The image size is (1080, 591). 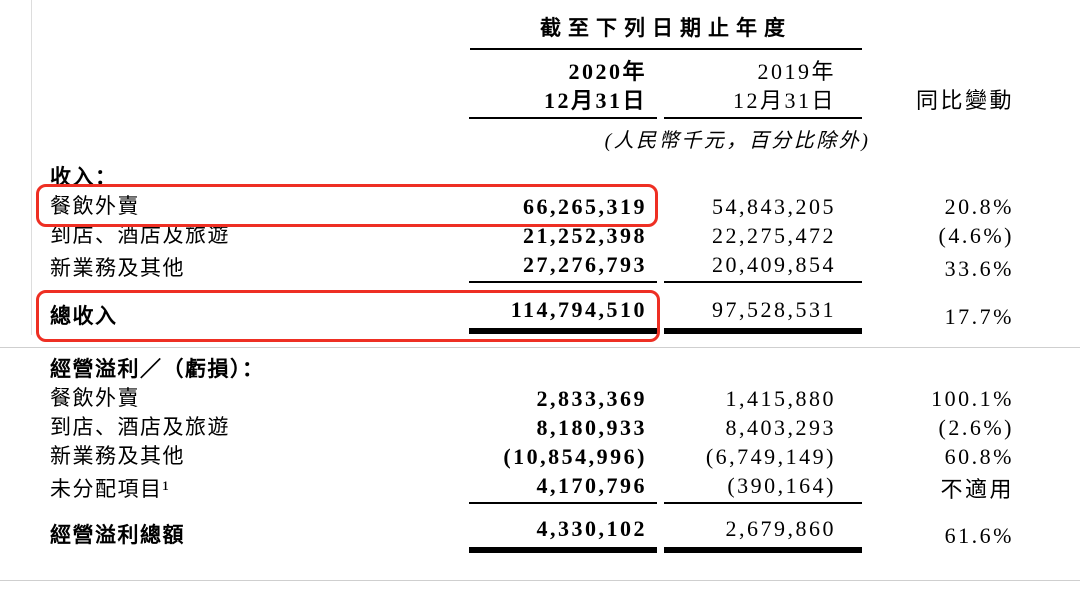 I want to click on row-label: 未分配項目¹, so click(x=110, y=489).